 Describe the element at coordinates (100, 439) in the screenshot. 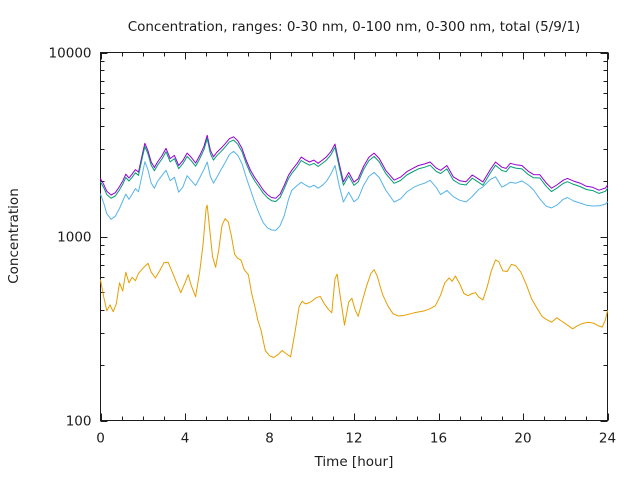

I see `x-tick-label: 0` at that location.